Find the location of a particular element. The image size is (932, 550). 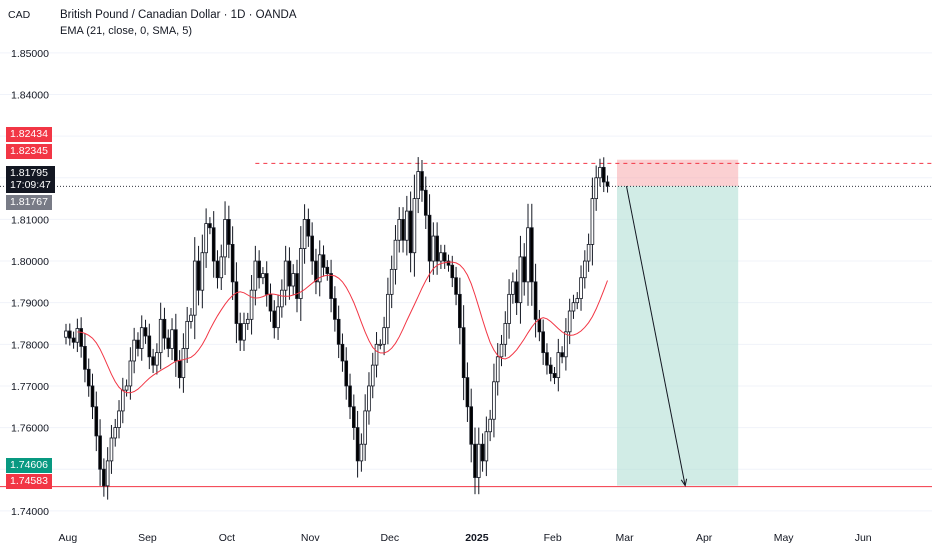

take-profit-zone is located at coordinates (678, 336).